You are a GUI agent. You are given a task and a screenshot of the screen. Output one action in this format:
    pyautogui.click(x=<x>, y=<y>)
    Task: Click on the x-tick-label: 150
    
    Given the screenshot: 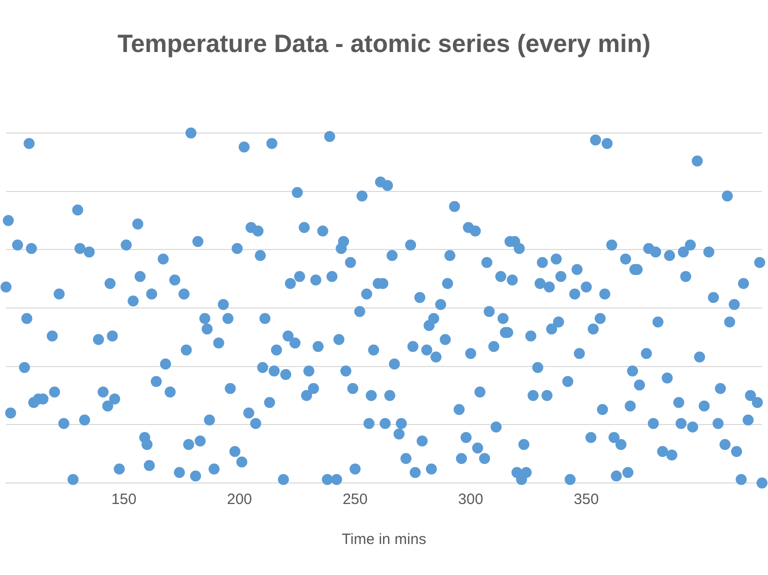 What is the action you would take?
    pyautogui.click(x=123, y=499)
    